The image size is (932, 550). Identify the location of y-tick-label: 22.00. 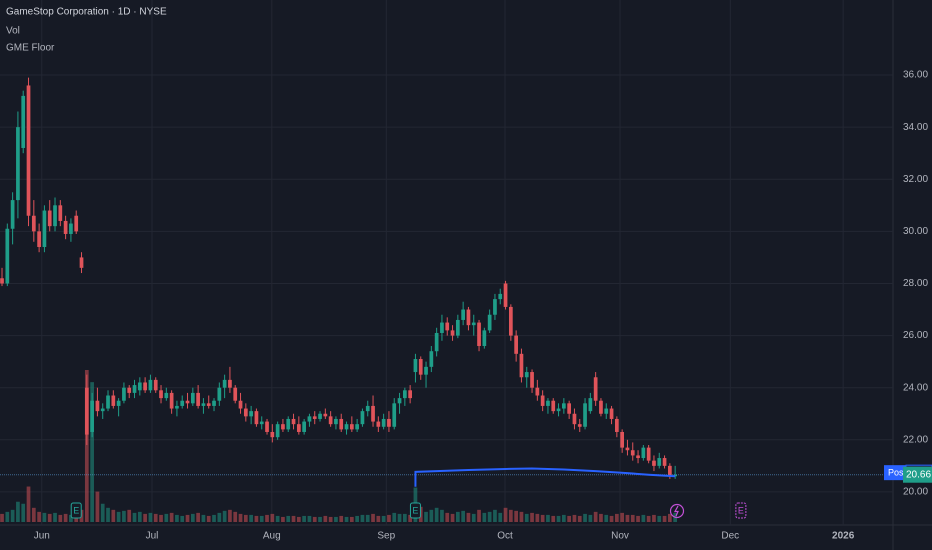
(915, 439).